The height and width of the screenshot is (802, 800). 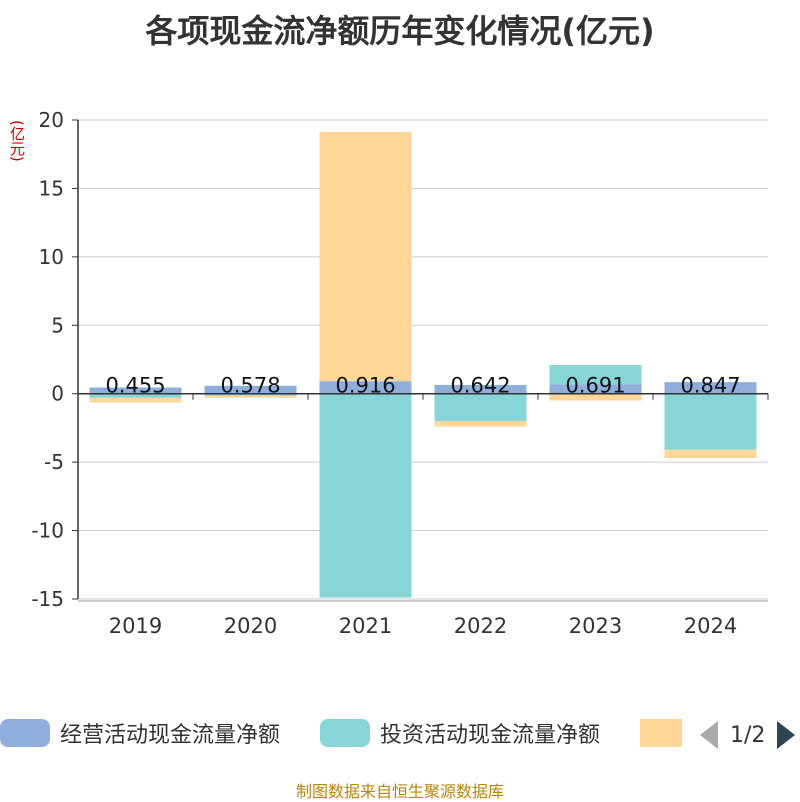 I want to click on data-label-2020: 0.578, so click(x=250, y=386).